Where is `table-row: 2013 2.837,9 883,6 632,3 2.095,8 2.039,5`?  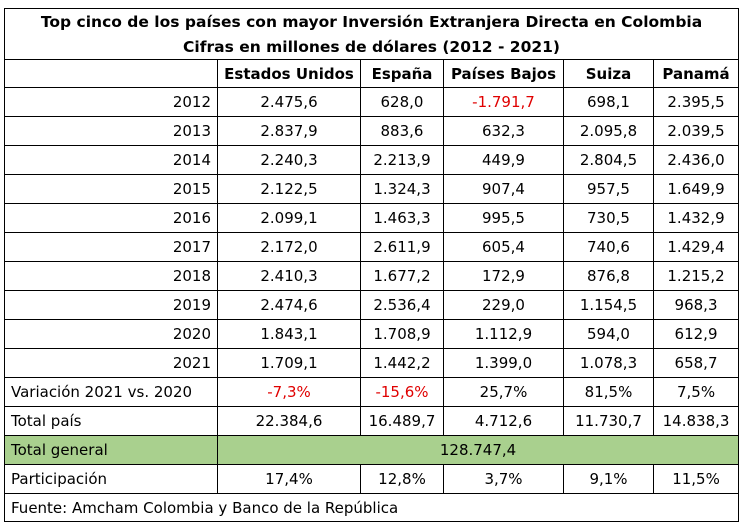
table-row: 2013 2.837,9 883,6 632,3 2.095,8 2.039,5 is located at coordinates (372, 131).